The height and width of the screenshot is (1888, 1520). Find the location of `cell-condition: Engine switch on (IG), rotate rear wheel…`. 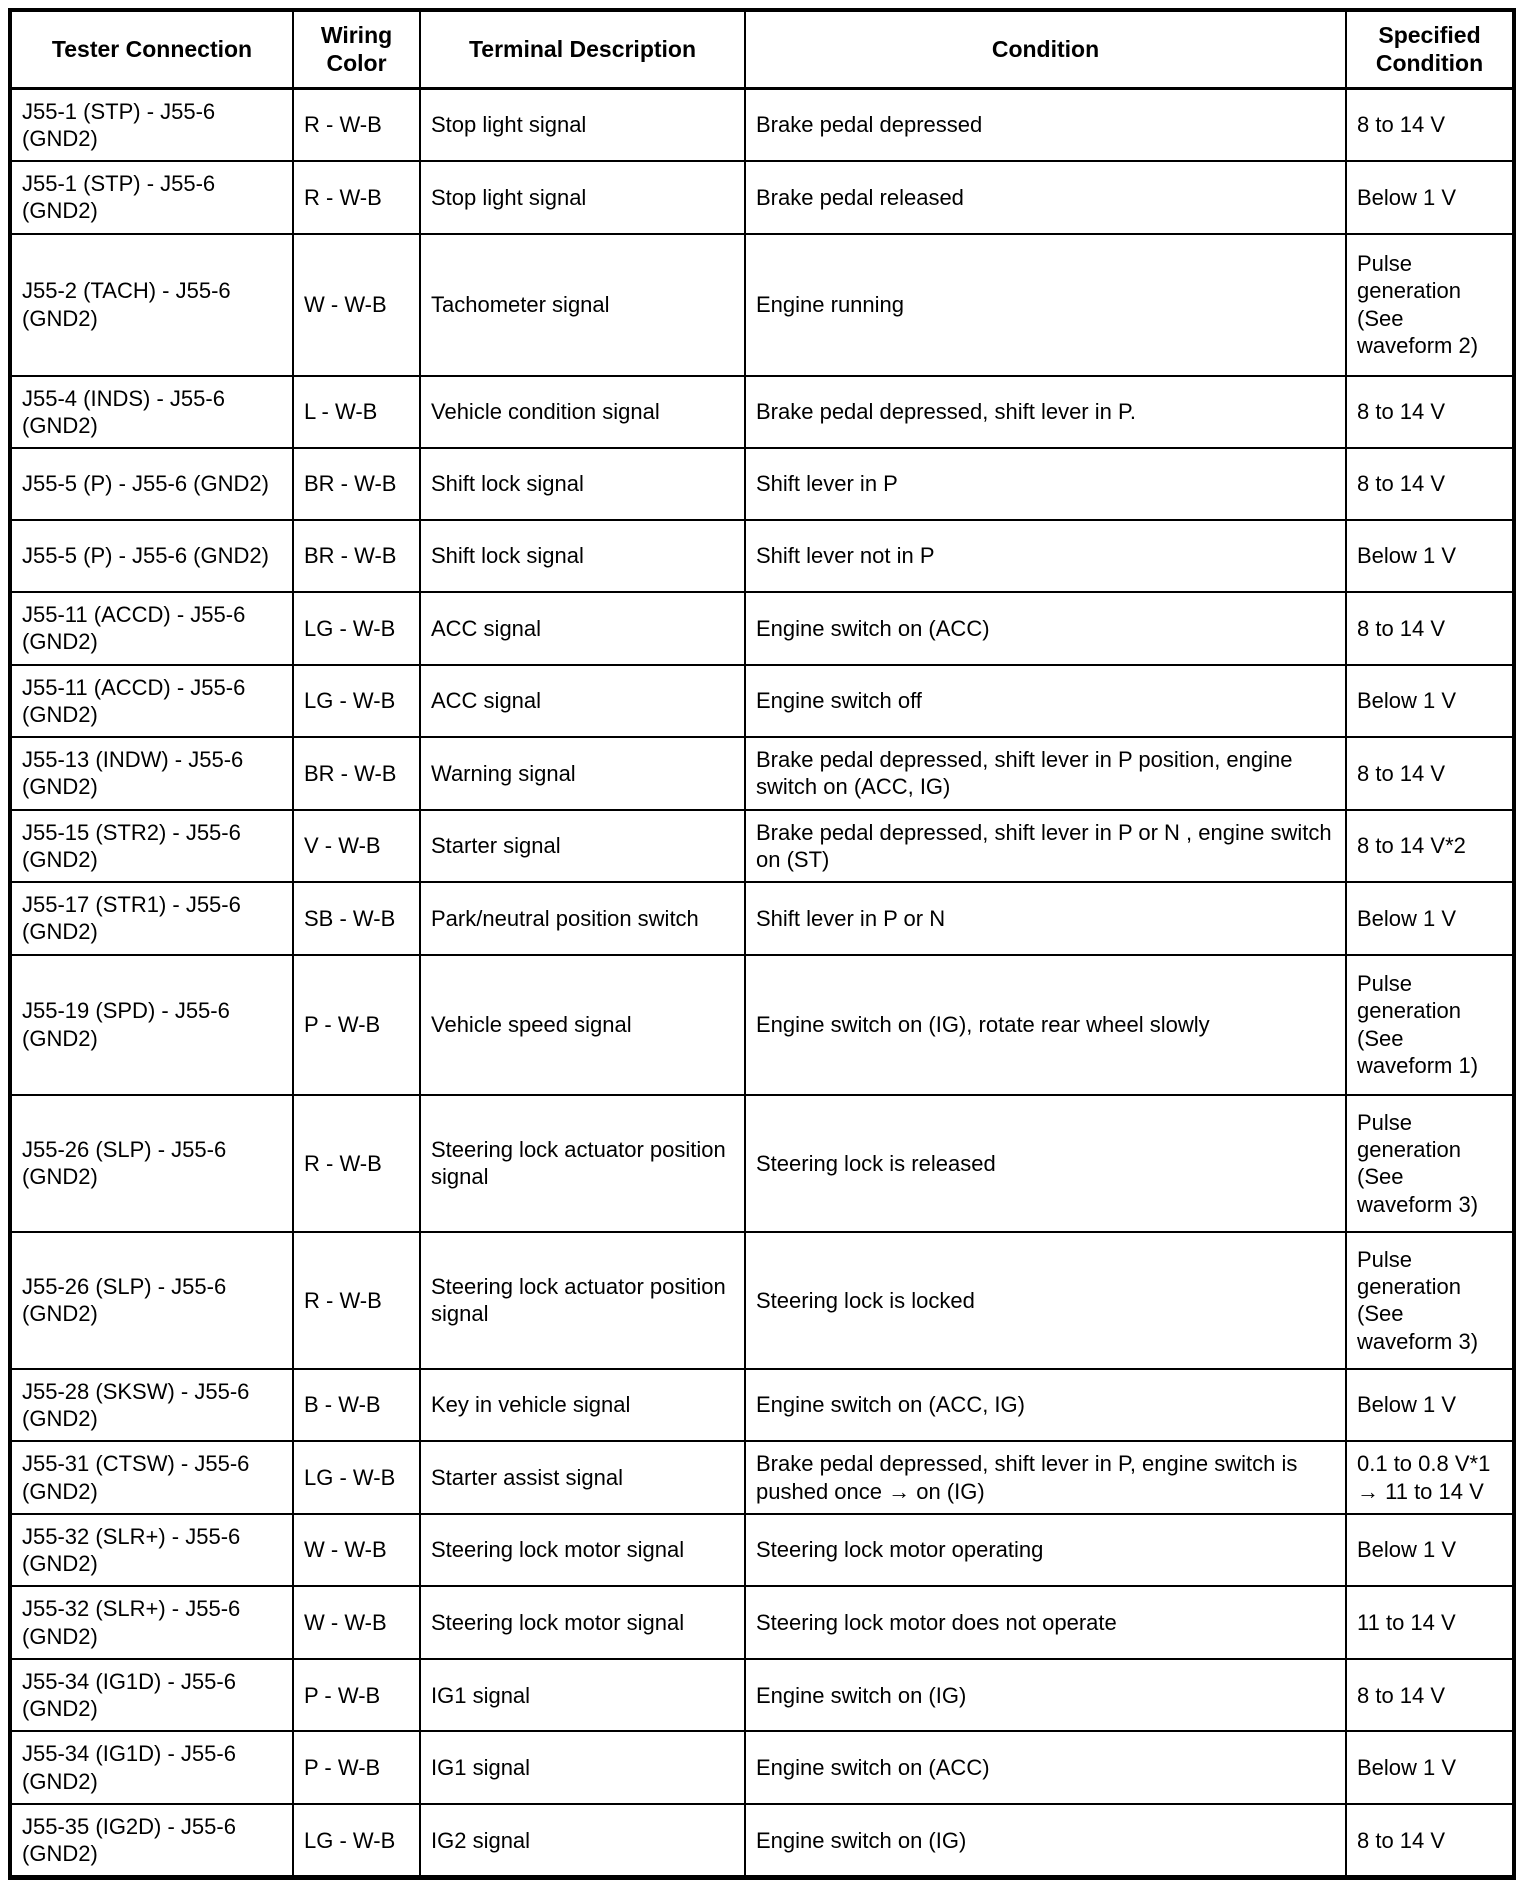

cell-condition: Engine switch on (IG), rotate rear wheel… is located at coordinates (1045, 1024).